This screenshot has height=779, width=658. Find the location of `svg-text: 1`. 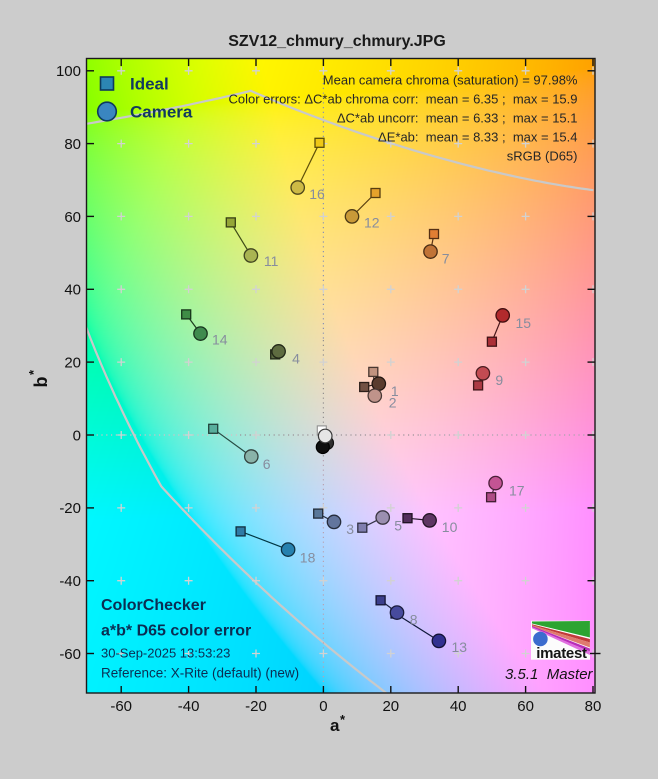

svg-text: 1 is located at coordinates (395, 391).